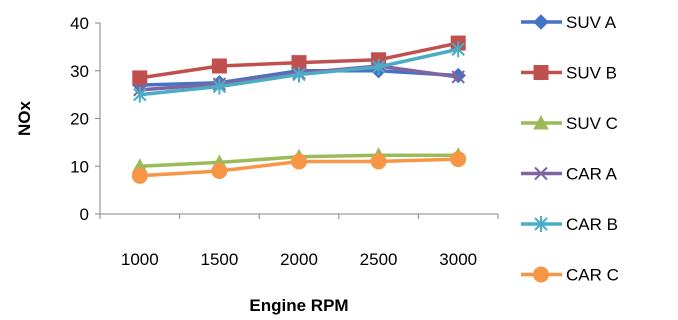 This screenshot has width=678, height=320. What do you see at coordinates (140, 259) in the screenshot?
I see `x-tick-label: 1000` at bounding box center [140, 259].